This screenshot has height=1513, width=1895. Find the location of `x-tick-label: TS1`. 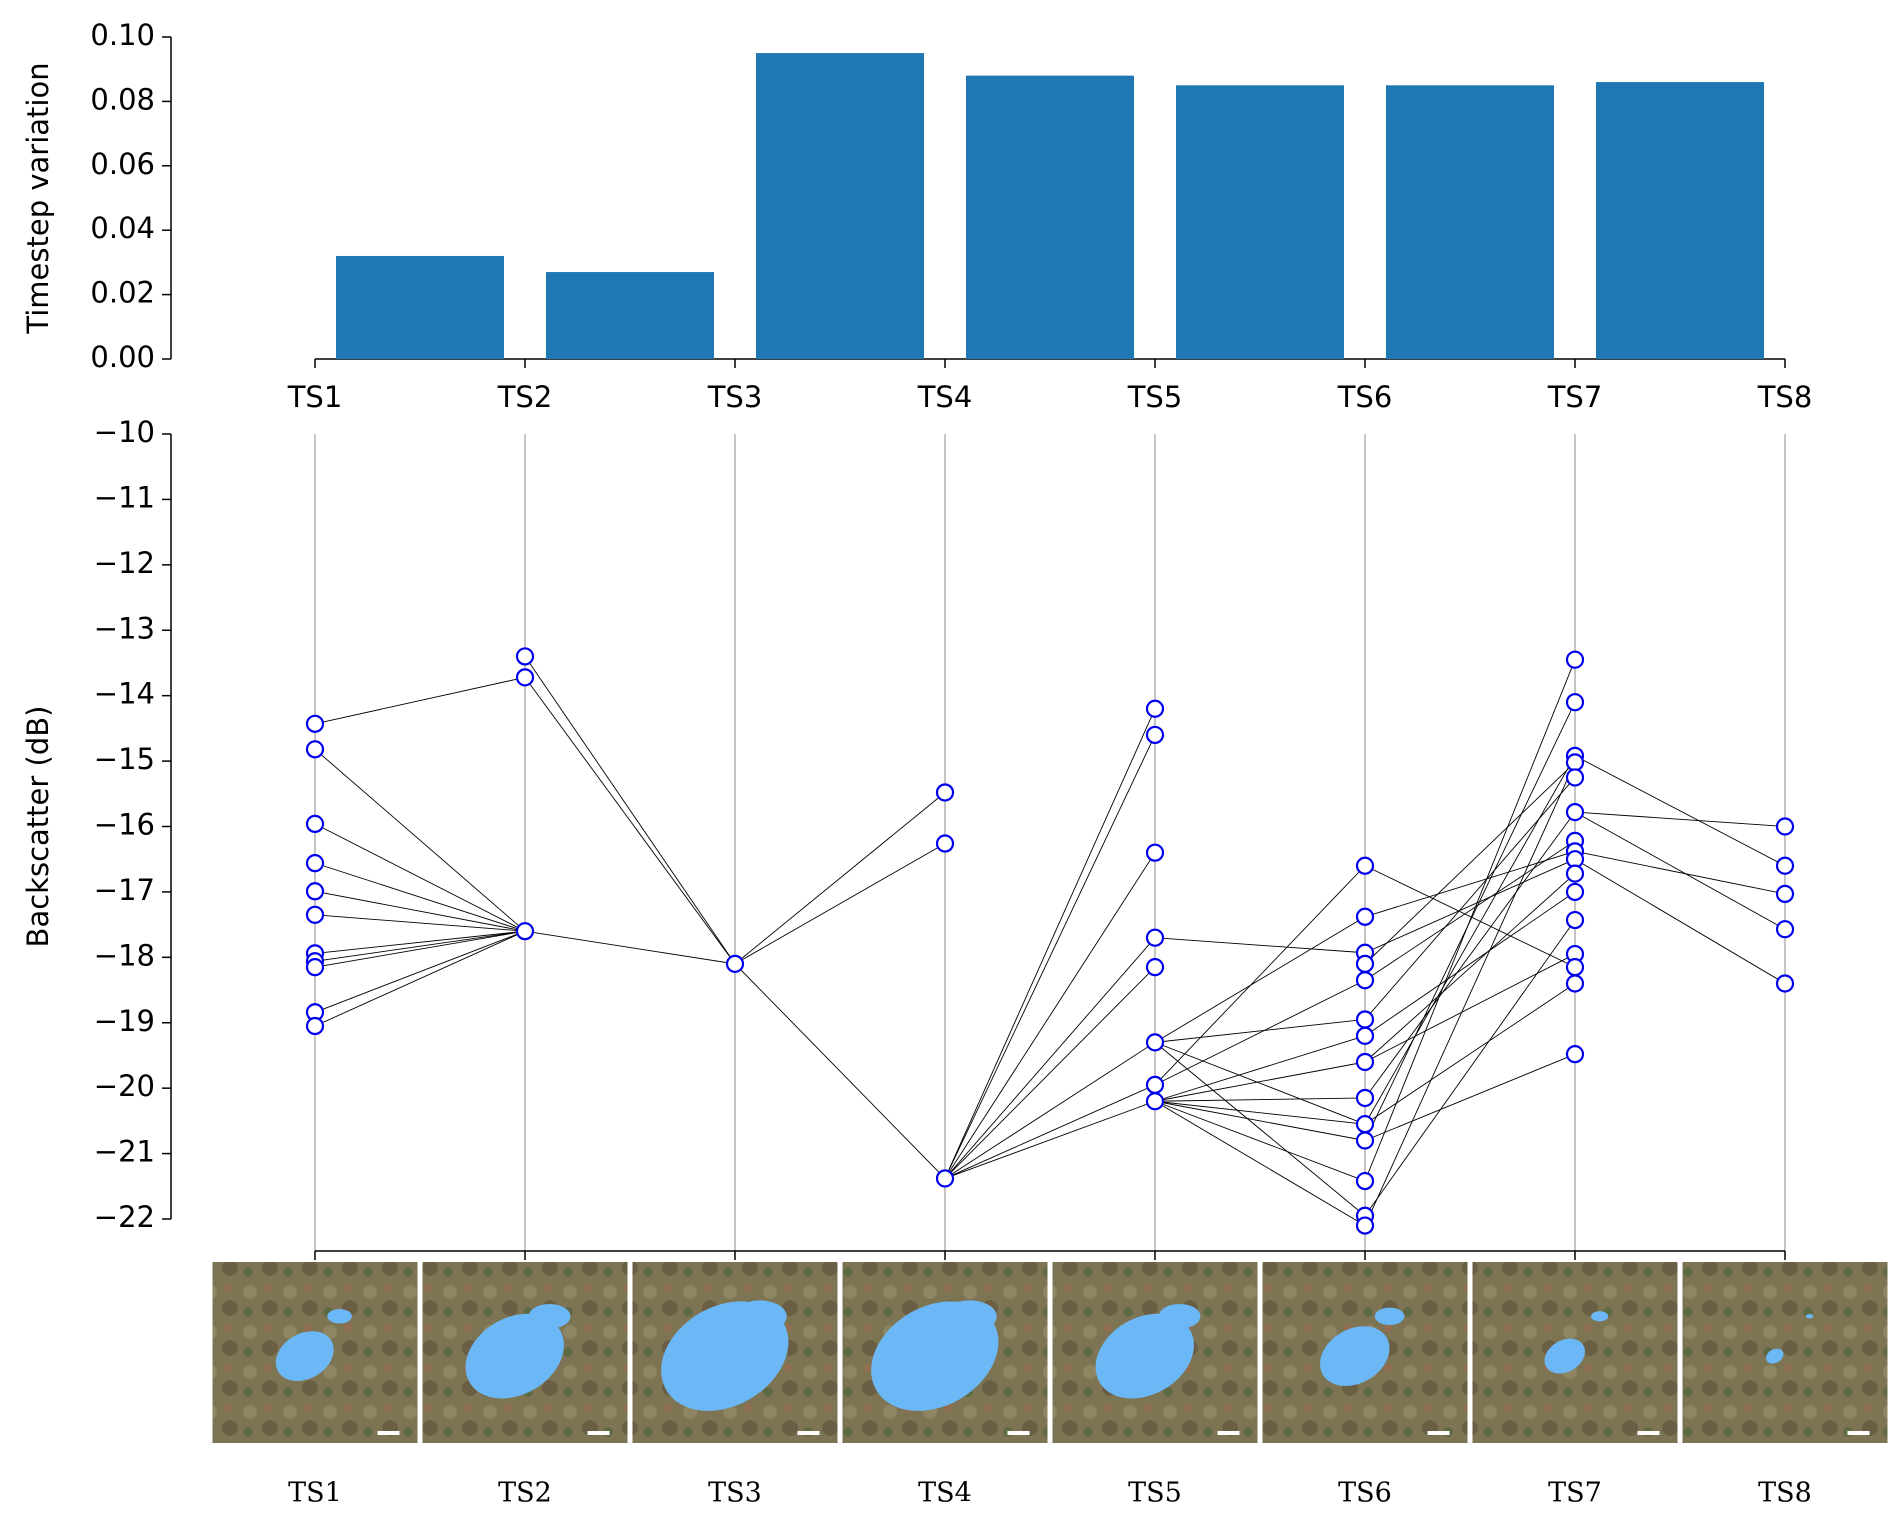

x-tick-label: TS1 is located at coordinates (315, 397).